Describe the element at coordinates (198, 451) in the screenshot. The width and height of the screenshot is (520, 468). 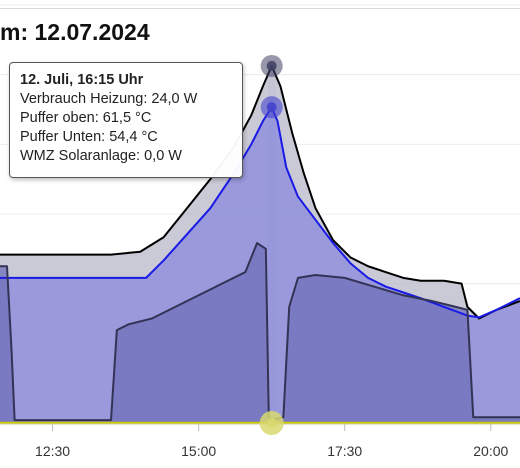
I see `x-tick-label-1: 15:00` at that location.